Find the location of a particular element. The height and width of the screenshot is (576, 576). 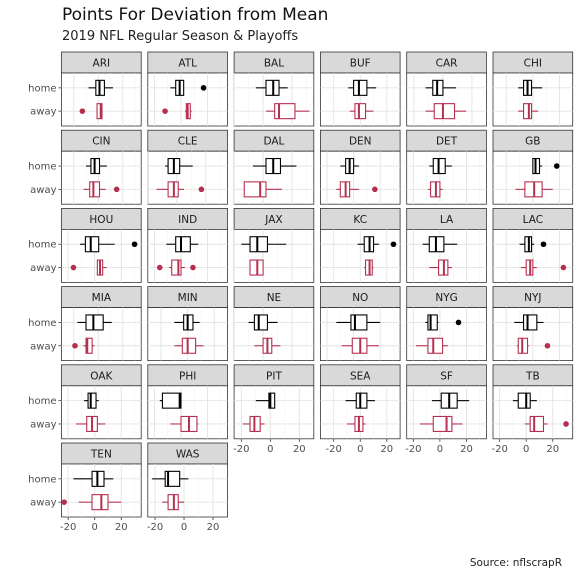

box-dal-away is located at coordinates (262, 189).